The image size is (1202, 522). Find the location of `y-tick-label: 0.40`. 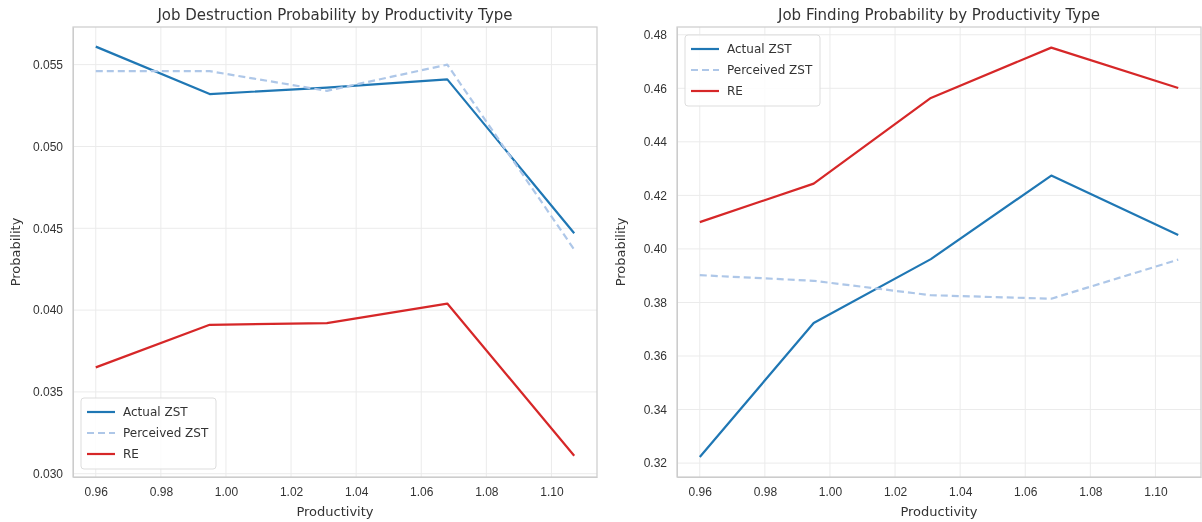

y-tick-label: 0.40 is located at coordinates (655, 249).